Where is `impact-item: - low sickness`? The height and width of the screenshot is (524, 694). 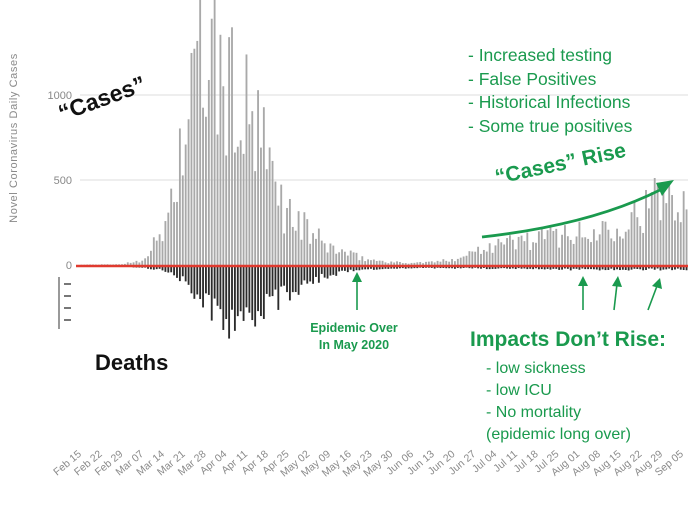
impact-item: - low sickness is located at coordinates (536, 368).